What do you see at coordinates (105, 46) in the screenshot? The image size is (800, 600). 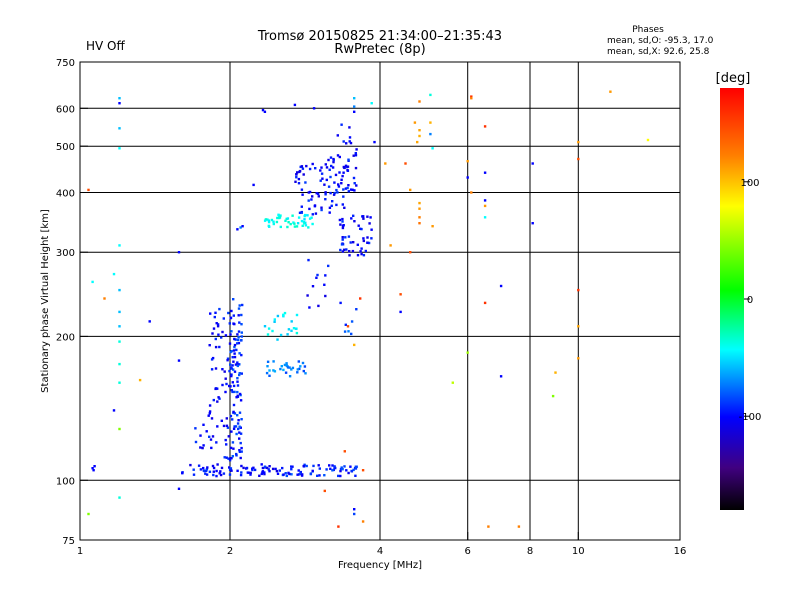 I see `hv-status-label: HV Off` at bounding box center [105, 46].